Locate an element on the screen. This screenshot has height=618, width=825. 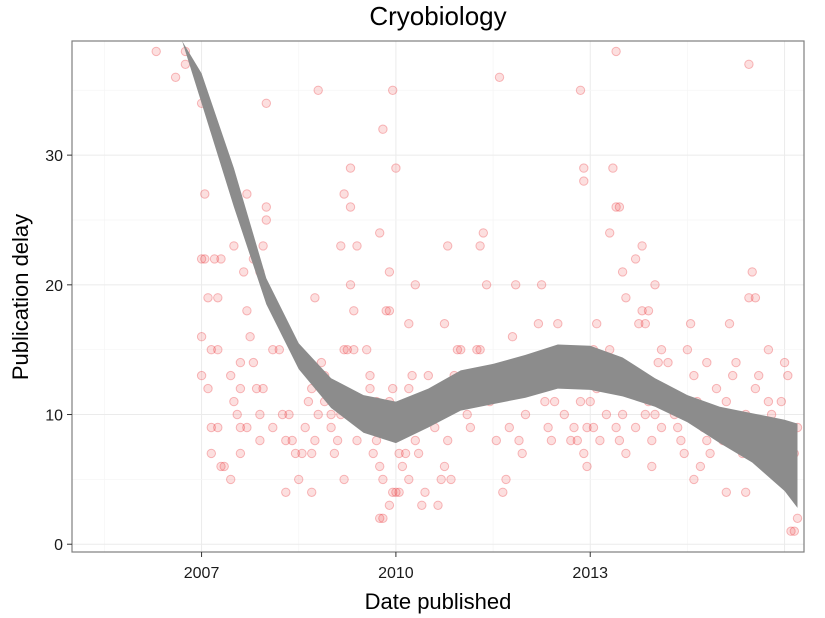
x-tick-label: 2010 is located at coordinates (396, 573).